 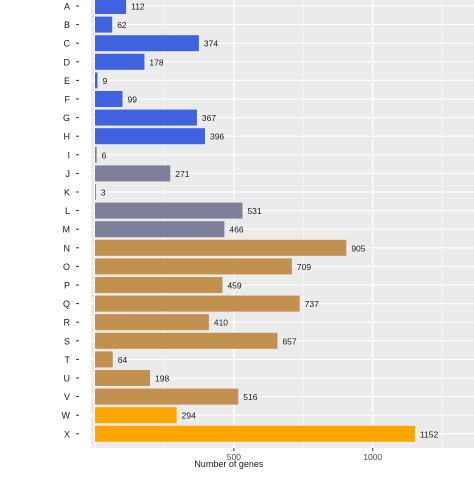 I want to click on data-label: 737, so click(x=312, y=304).